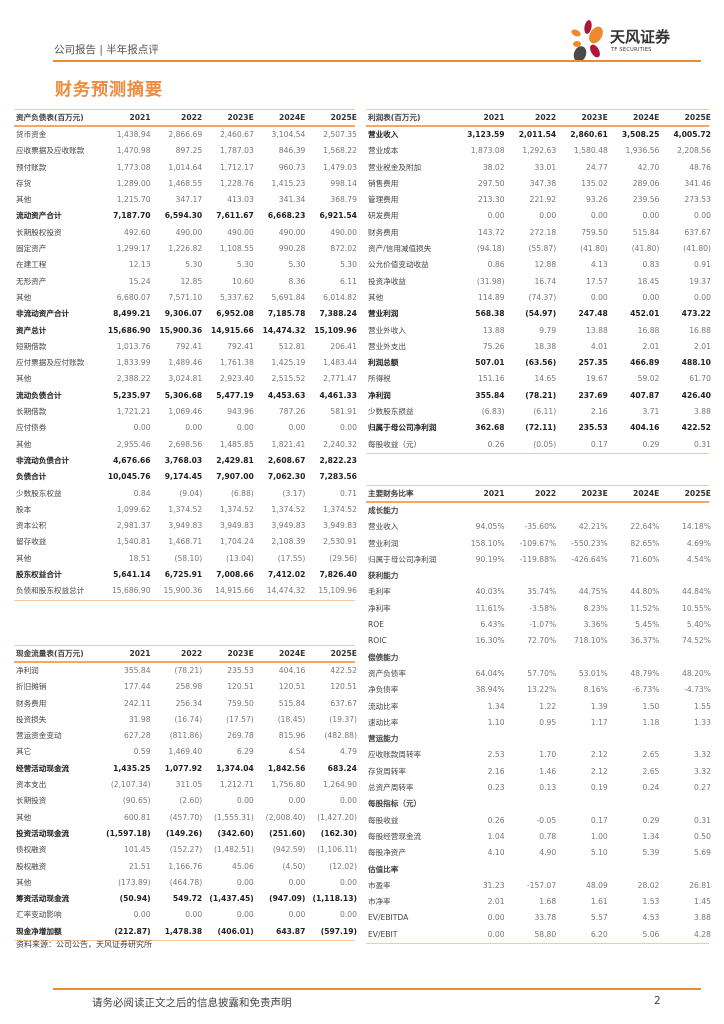 The image size is (724, 1024). I want to click on table-row: 固定资产 1,299.17 1,226.82 1,108.55 990.28 872.02, so click(185, 249).